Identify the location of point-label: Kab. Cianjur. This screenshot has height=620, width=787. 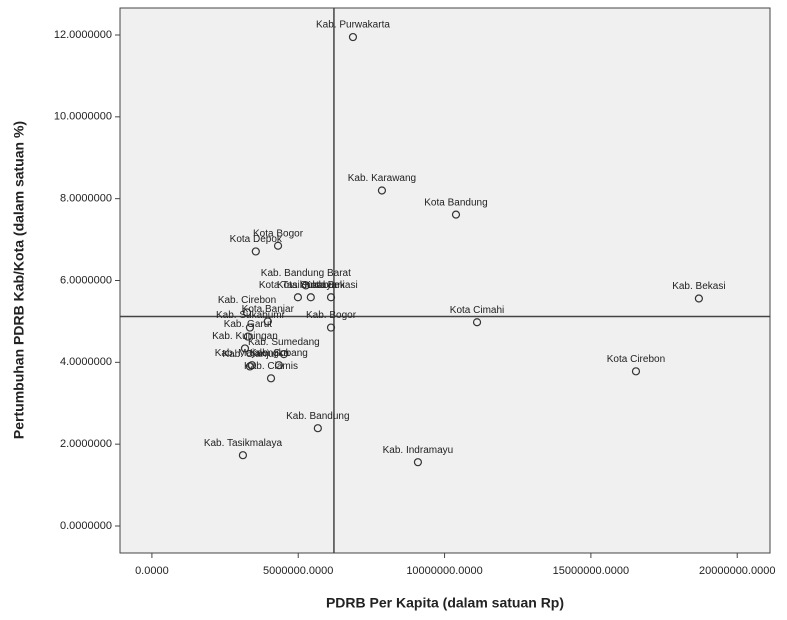
(250, 354).